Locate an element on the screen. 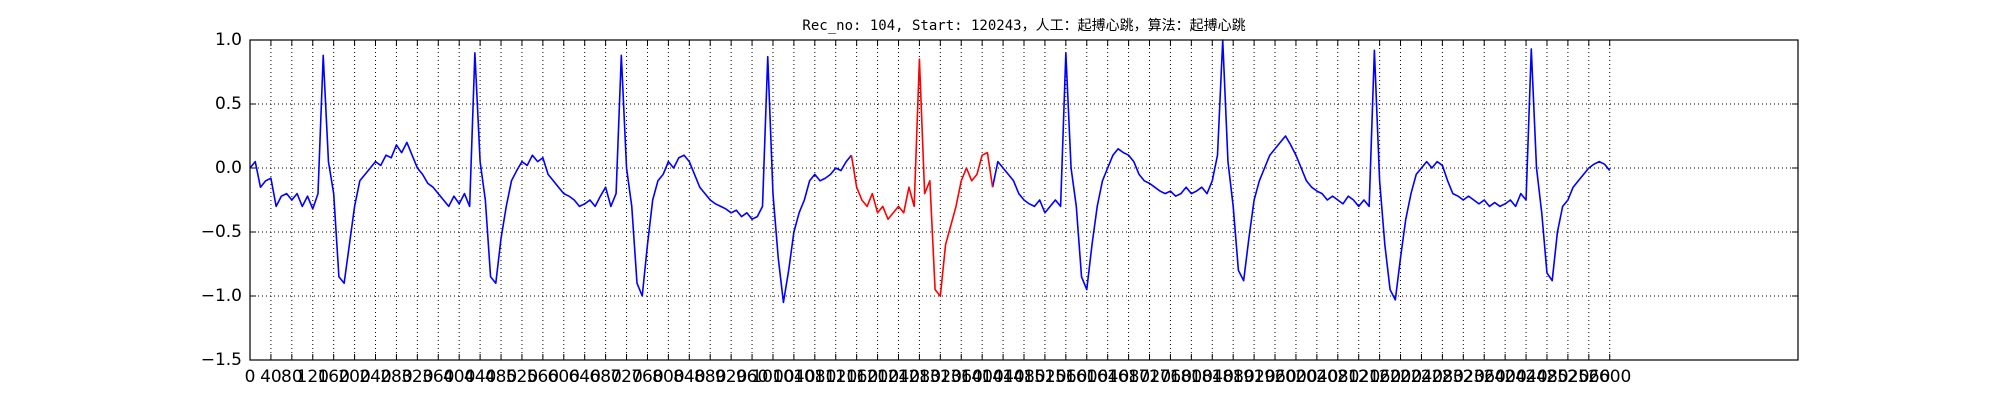 This screenshot has height=400, width=2000. x-tick-label: 120 is located at coordinates (313, 377).